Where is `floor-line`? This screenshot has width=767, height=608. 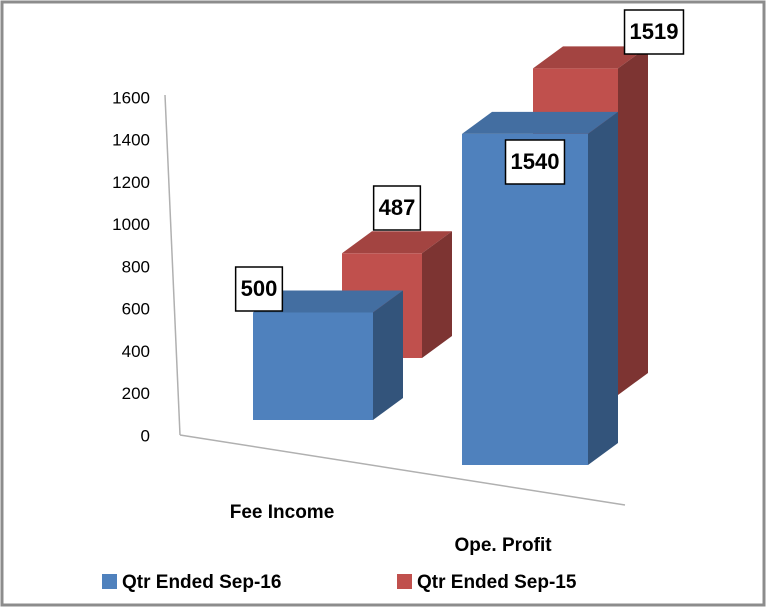 floor-line is located at coordinates (402, 470).